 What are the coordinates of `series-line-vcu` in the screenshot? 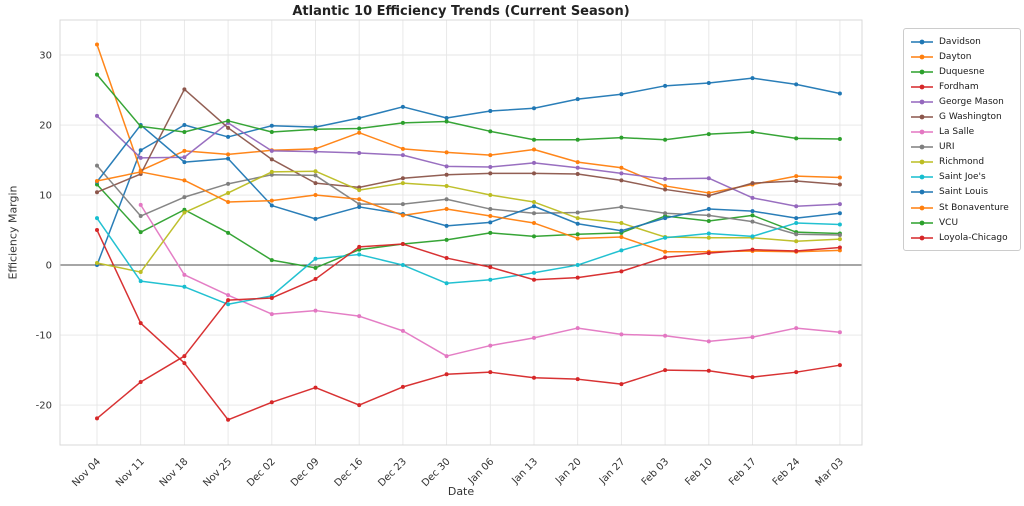 It's located at (468, 107).